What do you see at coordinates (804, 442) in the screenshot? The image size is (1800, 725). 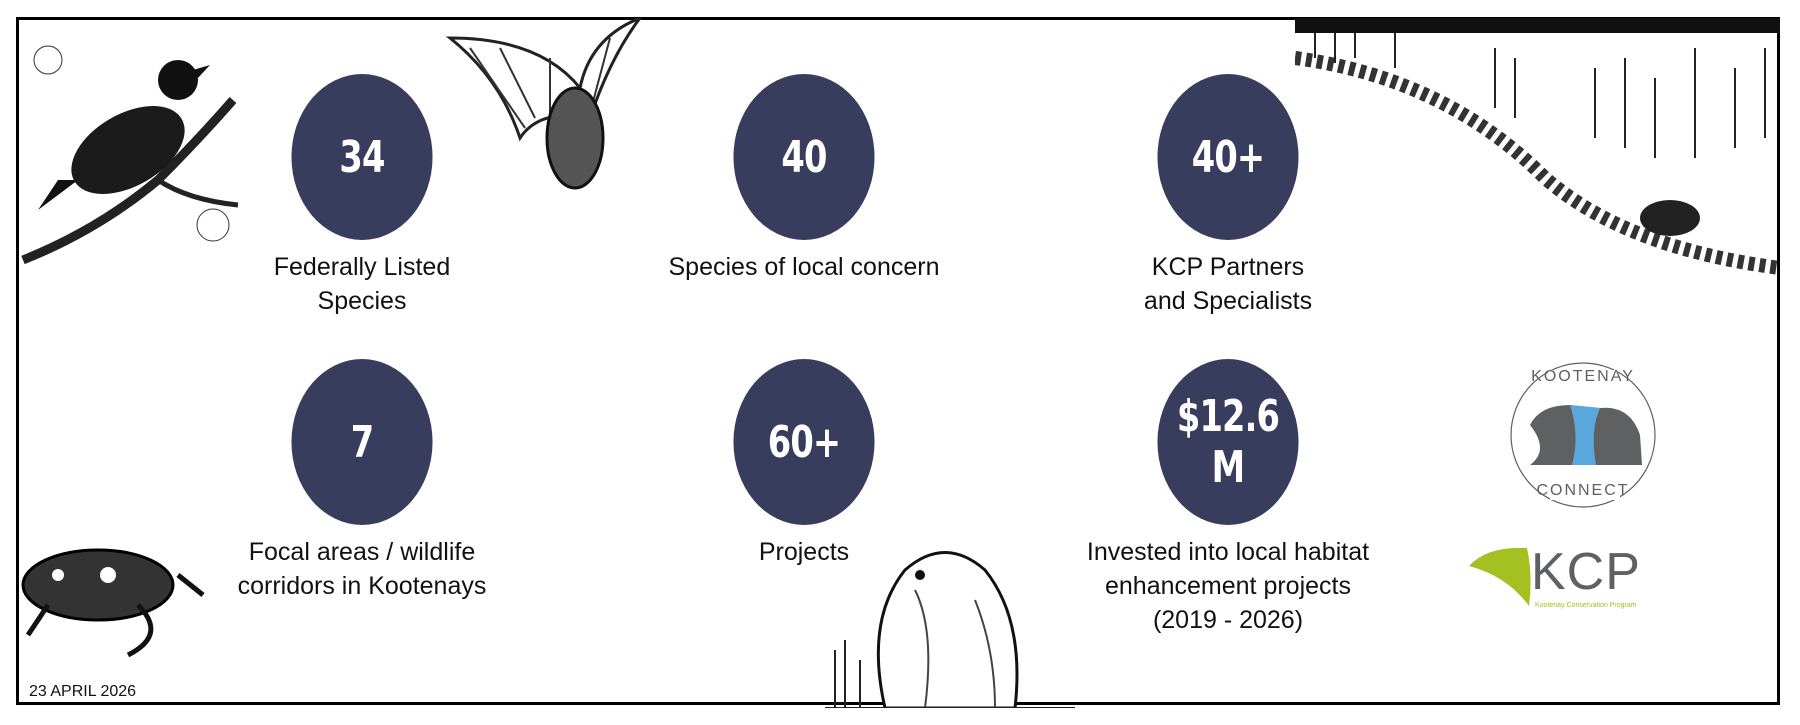 I see `stat-value-circle: 60+` at bounding box center [804, 442].